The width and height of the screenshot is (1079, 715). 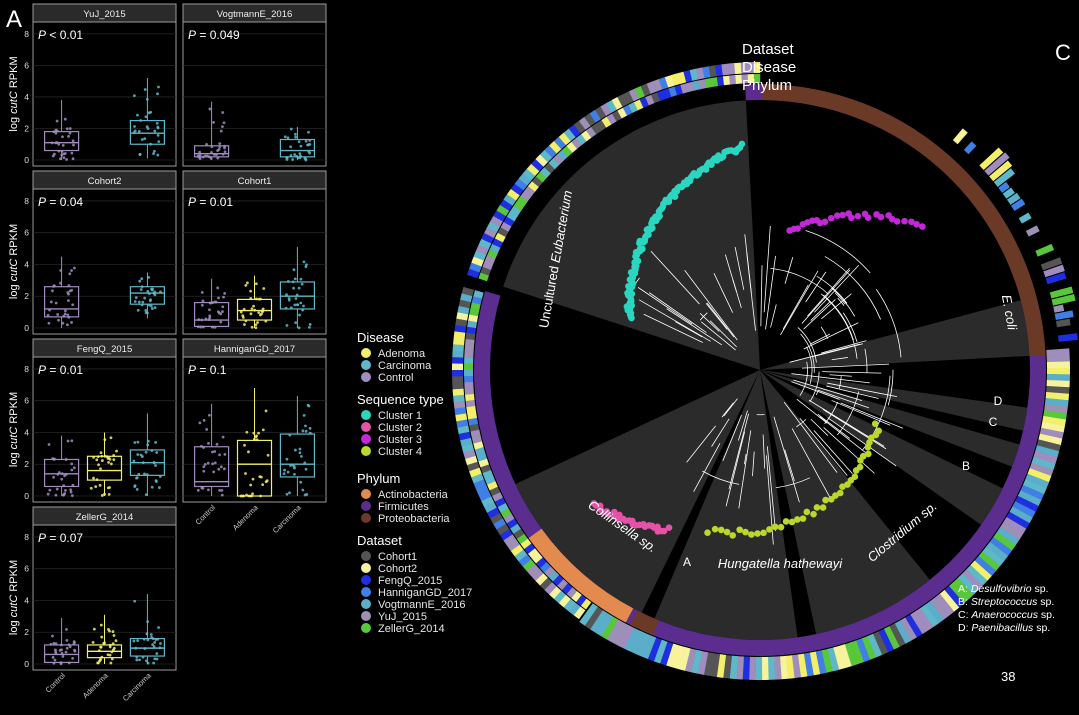 What do you see at coordinates (1008, 676) in the screenshot?
I see `page-number: 38` at bounding box center [1008, 676].